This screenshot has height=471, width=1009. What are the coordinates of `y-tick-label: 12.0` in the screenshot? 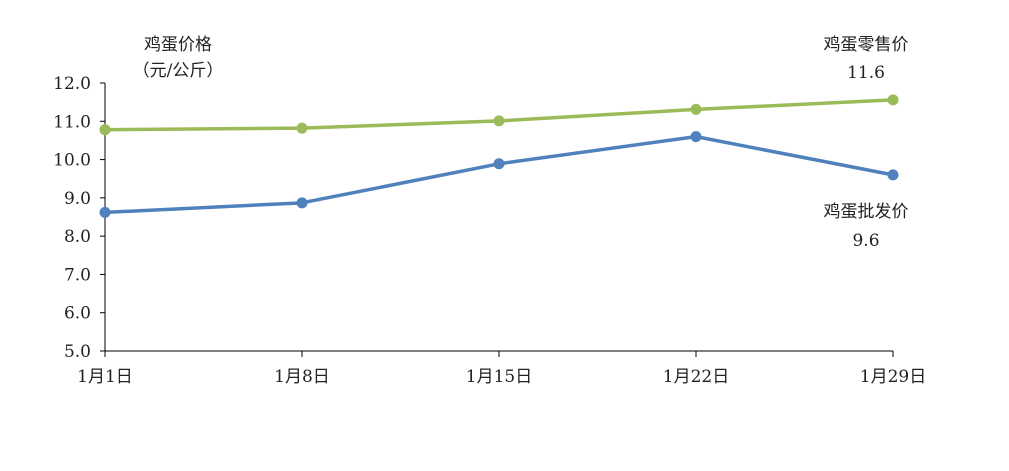 It's located at (72, 84).